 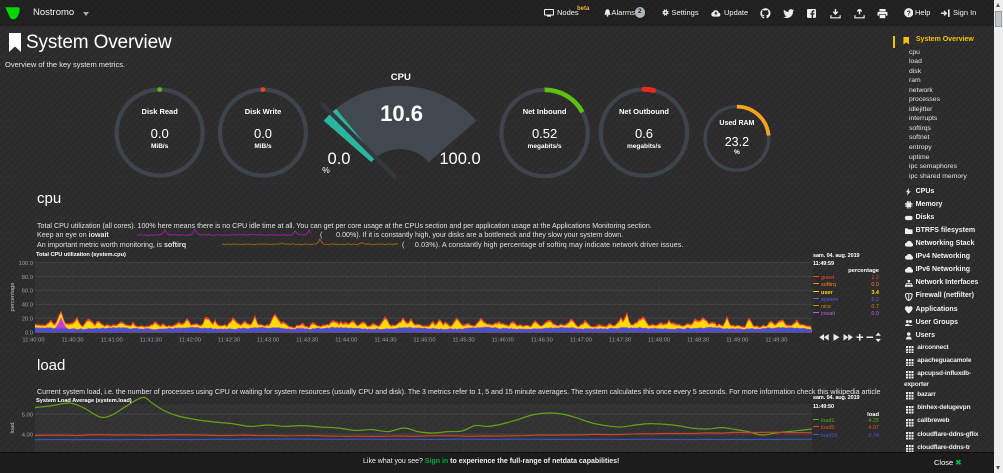 What do you see at coordinates (33, 341) in the screenshot?
I see `svg-text: 11:40:00` at bounding box center [33, 341].